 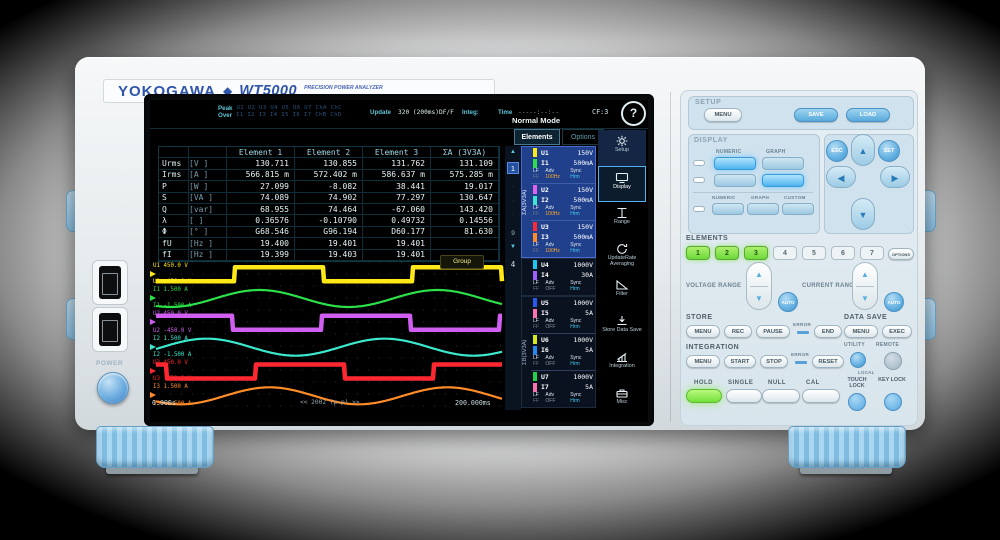 I want to click on current-row: I7 5A, so click(x=562, y=387).